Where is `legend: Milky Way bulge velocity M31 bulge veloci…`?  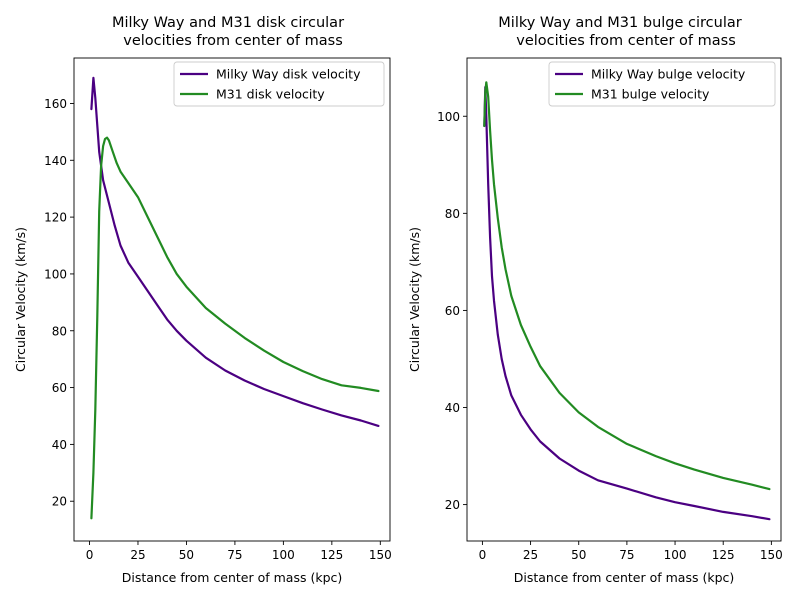
legend: Milky Way bulge velocity M31 bulge veloci… is located at coordinates (662, 84).